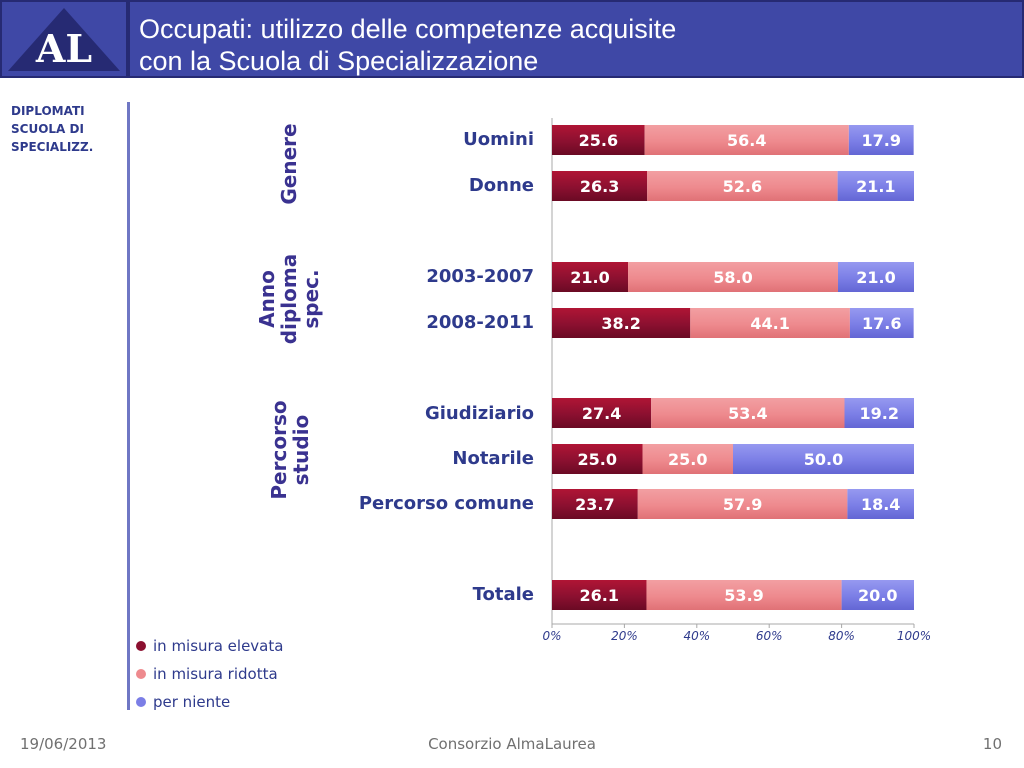 The width and height of the screenshot is (1024, 768). Describe the element at coordinates (339, 61) in the screenshot. I see `page-title-line-2: con la Scuola di Specializzazione` at that location.